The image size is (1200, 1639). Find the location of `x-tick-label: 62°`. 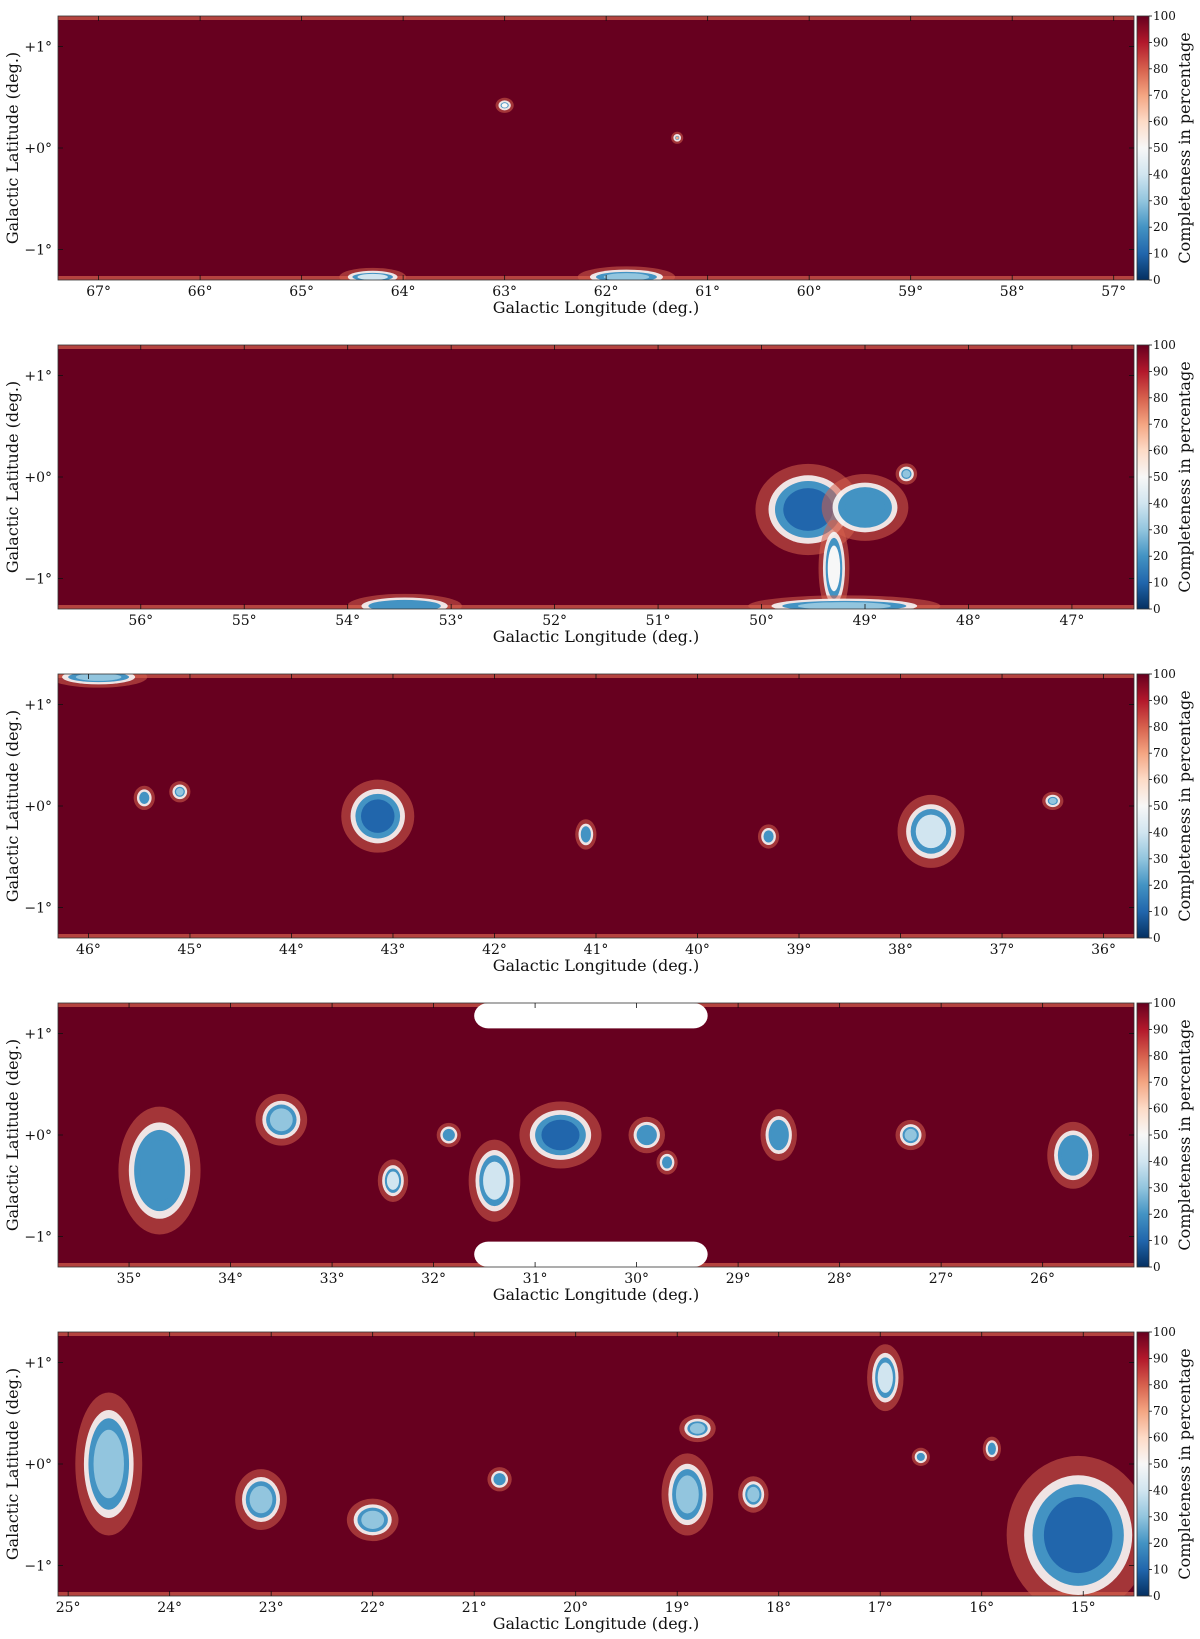

x-tick-label: 62° is located at coordinates (606, 292).